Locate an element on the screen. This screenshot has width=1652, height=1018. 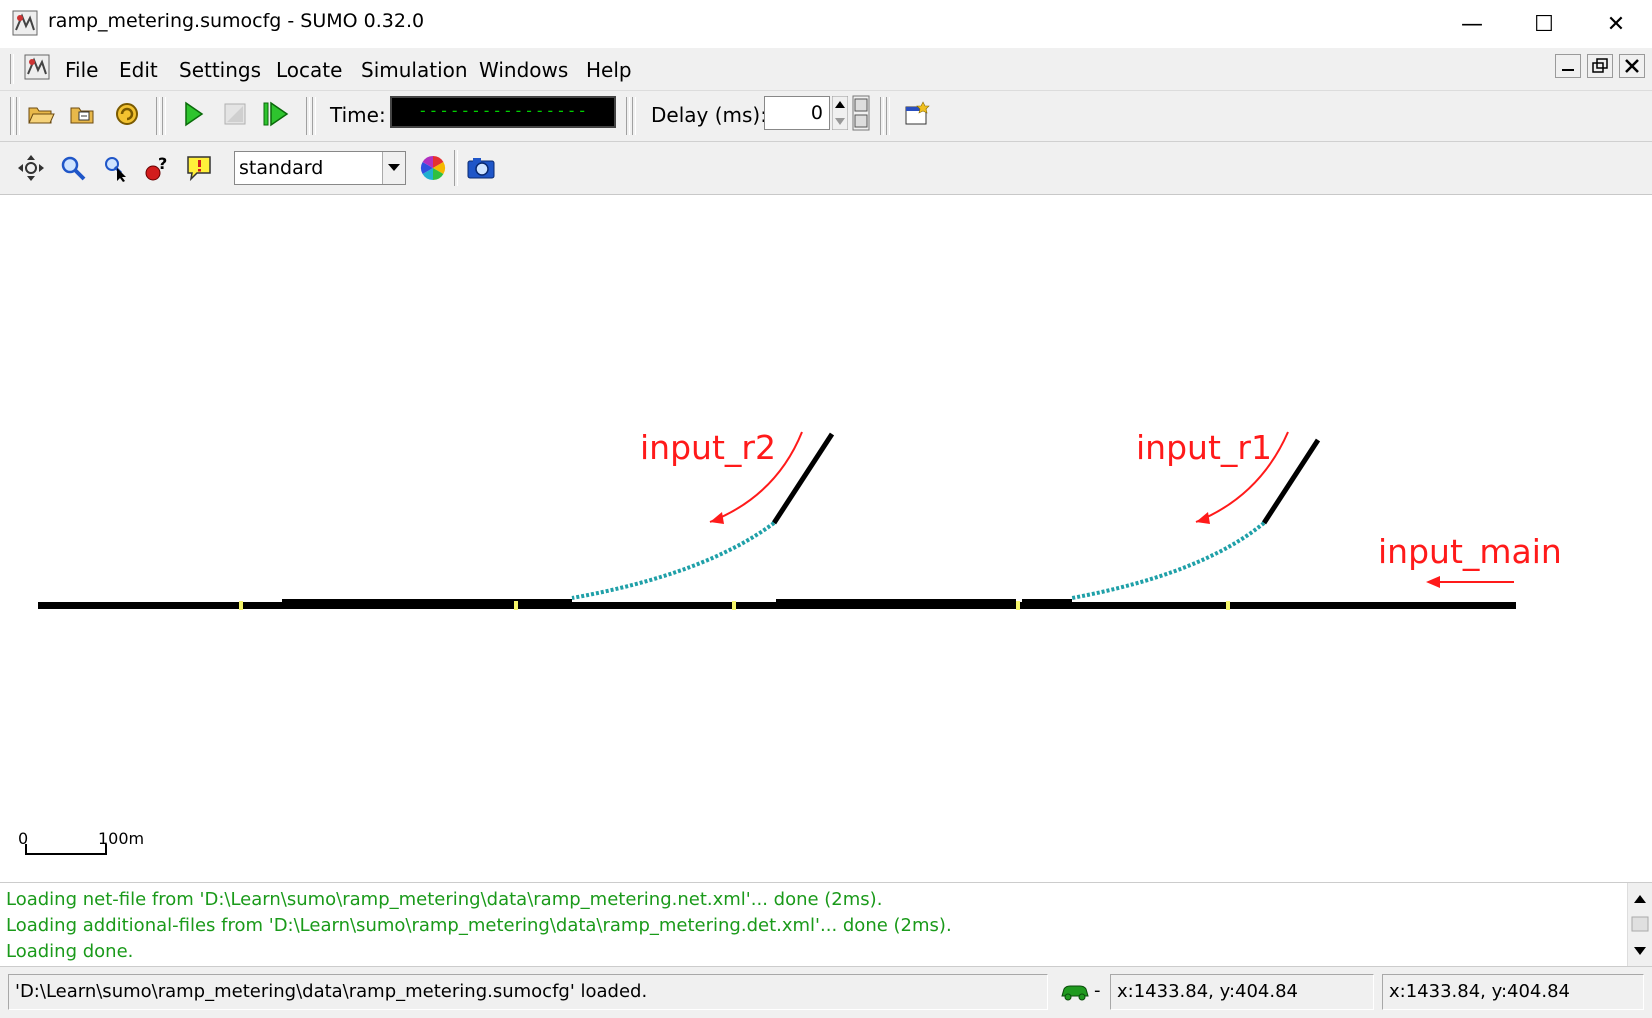
open-file-icon is located at coordinates (41, 114).